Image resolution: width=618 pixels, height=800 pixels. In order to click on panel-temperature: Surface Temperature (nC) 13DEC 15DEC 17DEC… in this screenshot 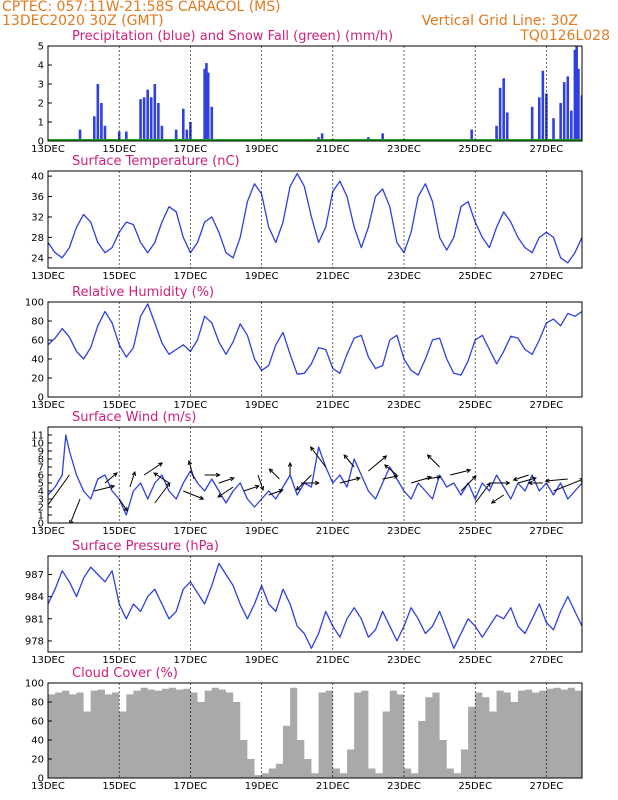, I will do `click(307, 218)`.